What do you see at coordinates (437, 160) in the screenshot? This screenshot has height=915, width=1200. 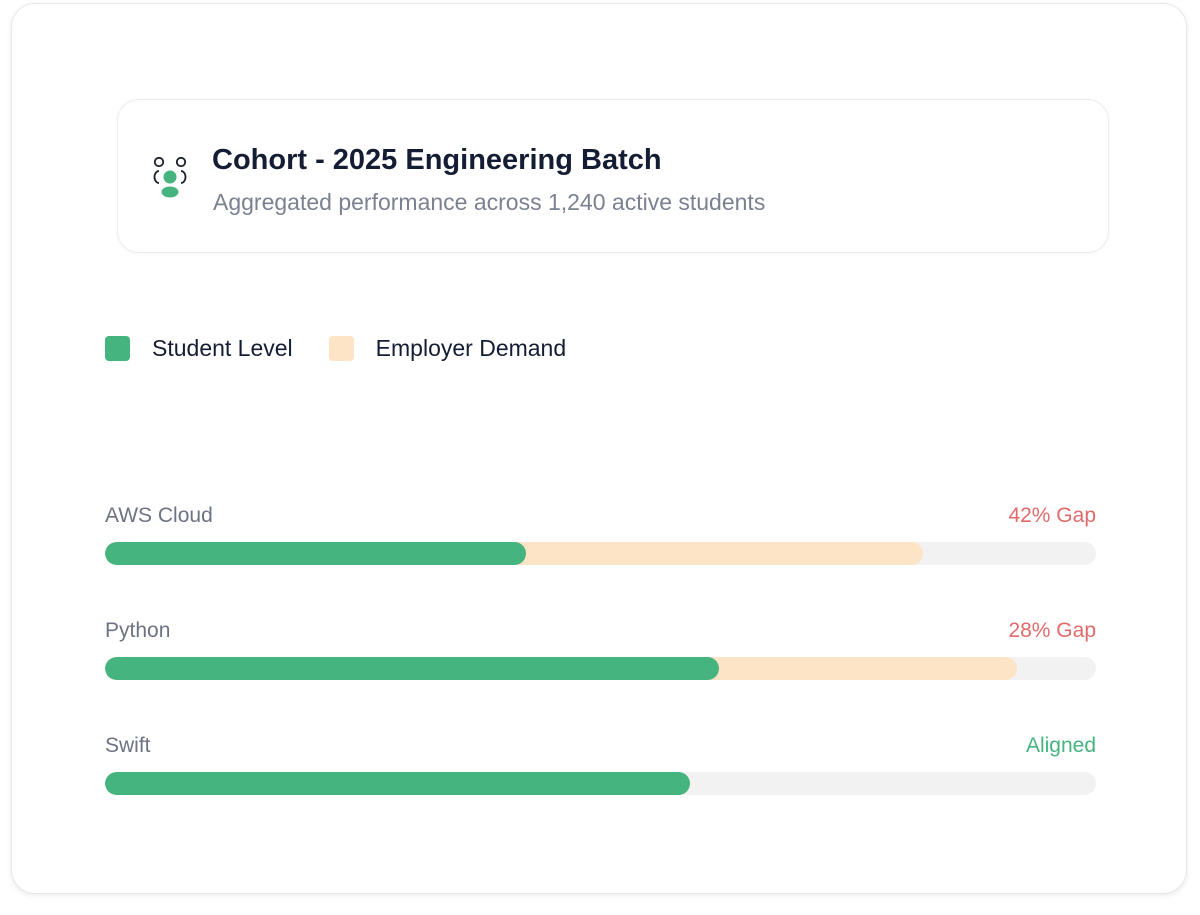 I see `page-title: Cohort - 2025 Engineering Batch` at bounding box center [437, 160].